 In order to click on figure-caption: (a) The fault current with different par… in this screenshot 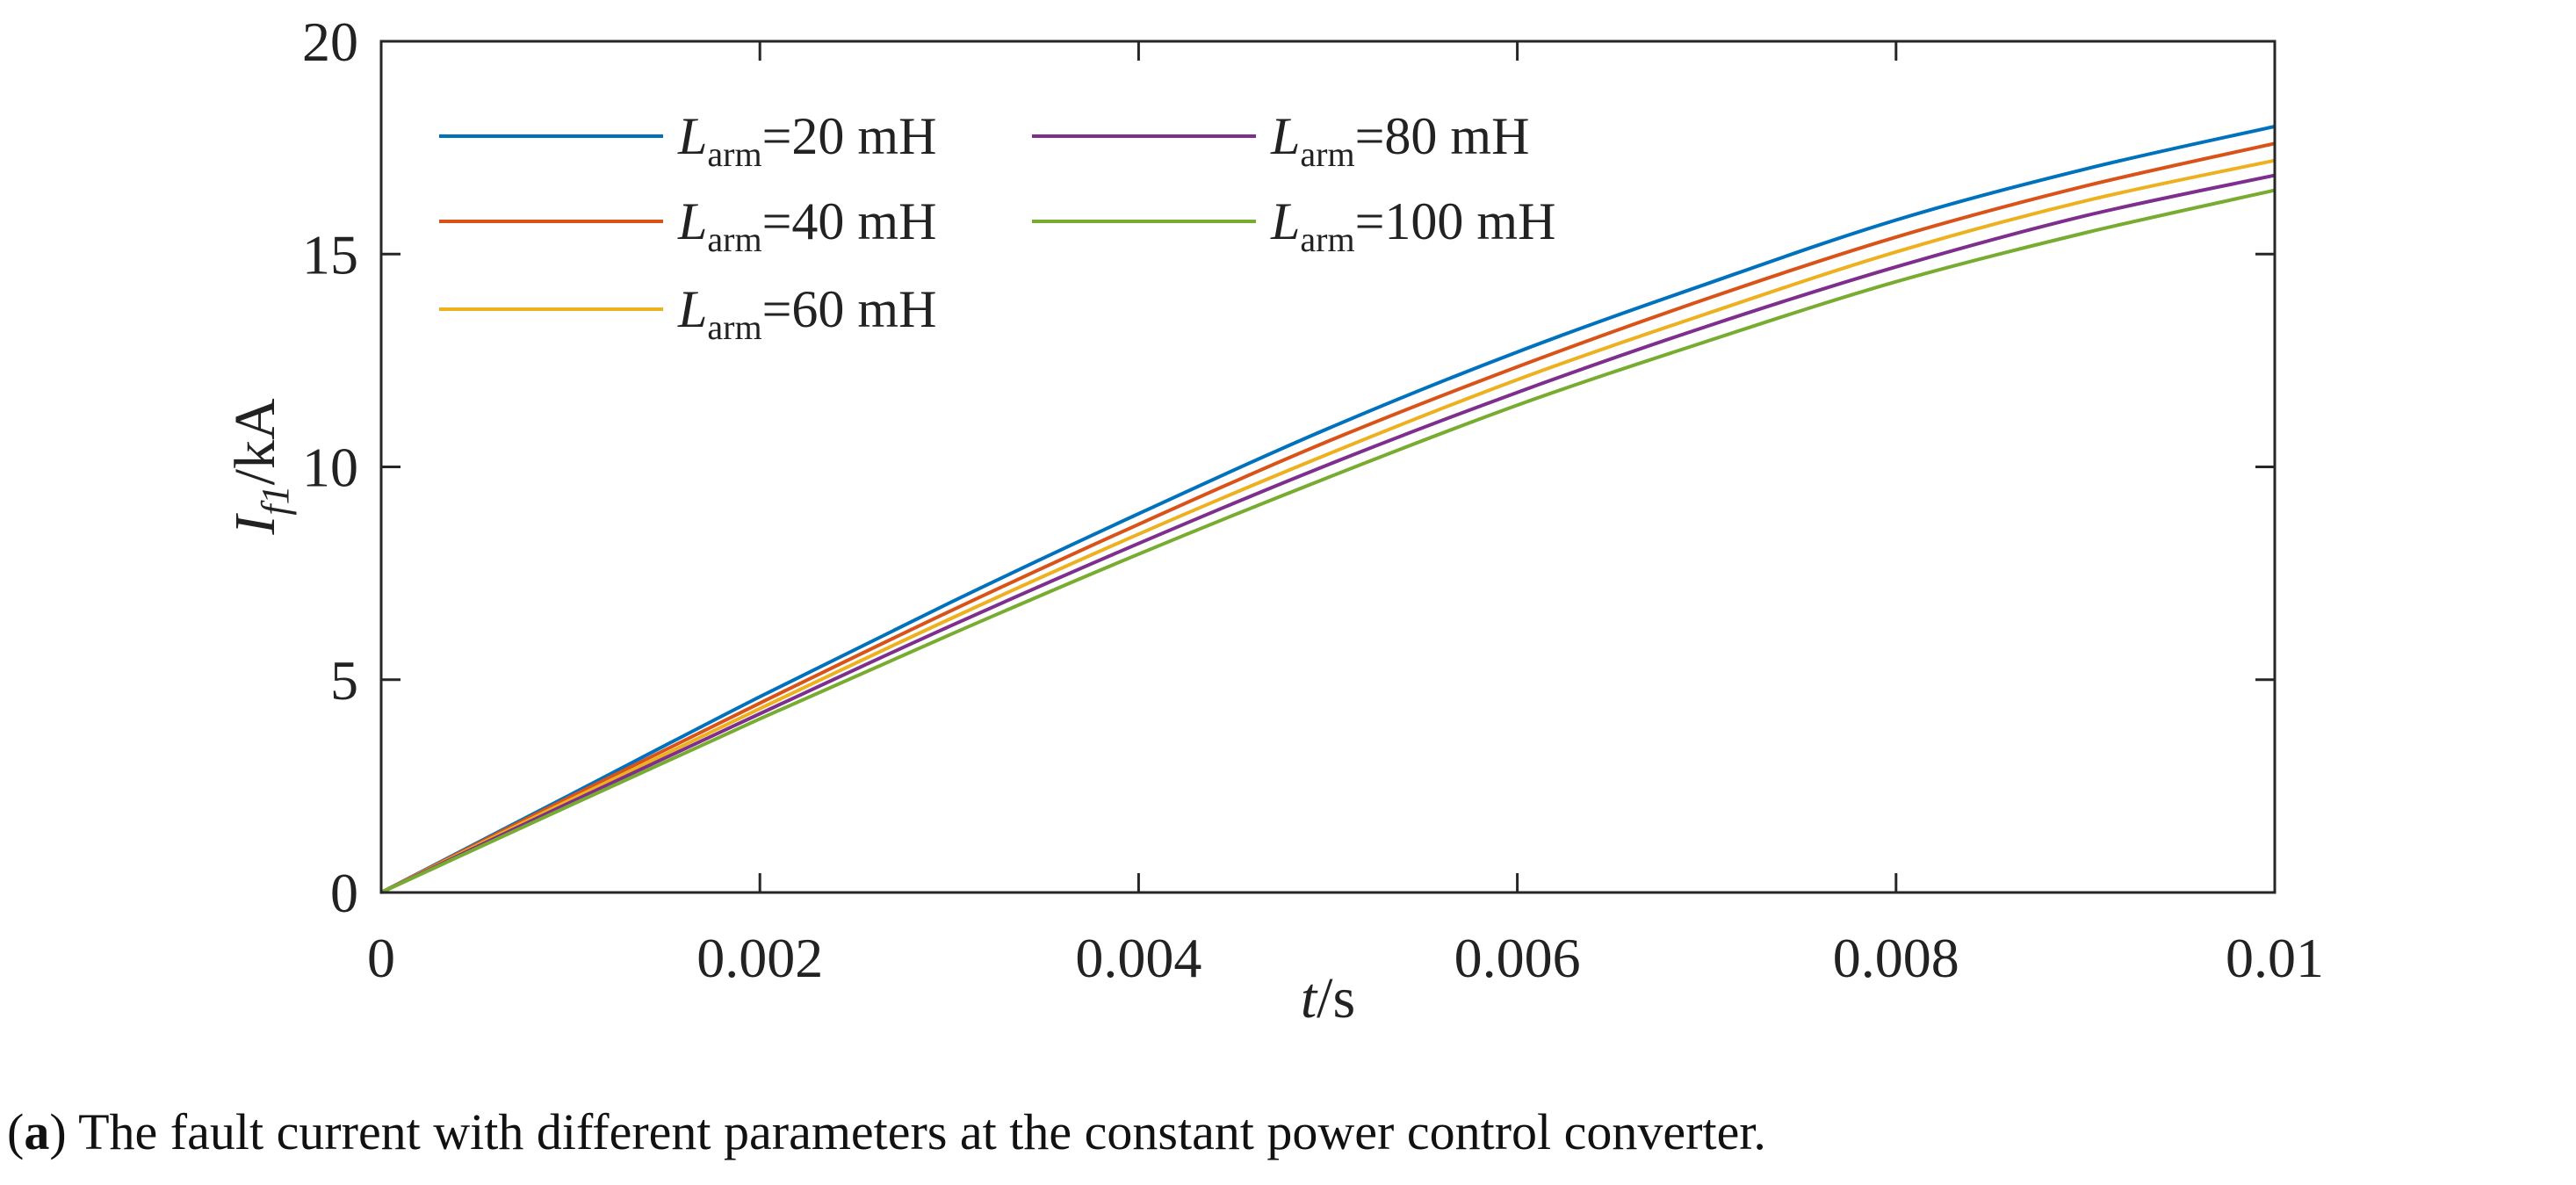, I will do `click(886, 1131)`.